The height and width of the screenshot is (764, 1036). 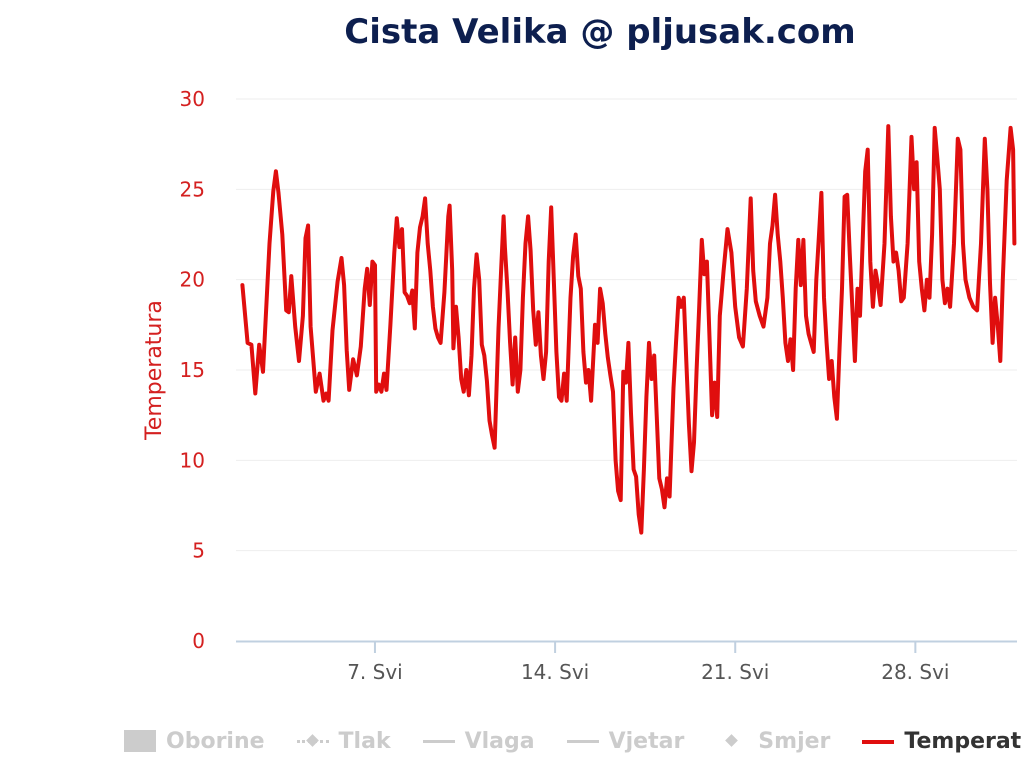 What do you see at coordinates (141, 741) in the screenshot?
I see `rect-icon` at bounding box center [141, 741].